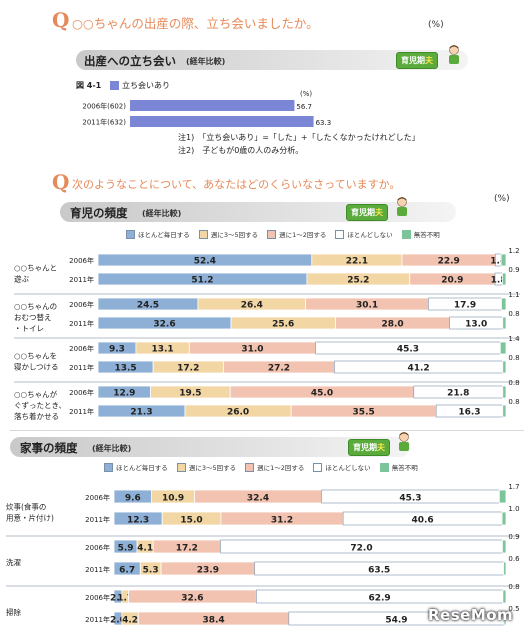  What do you see at coordinates (188, 369) in the screenshot?
I see `segment-value-label: 17.2` at bounding box center [188, 369].